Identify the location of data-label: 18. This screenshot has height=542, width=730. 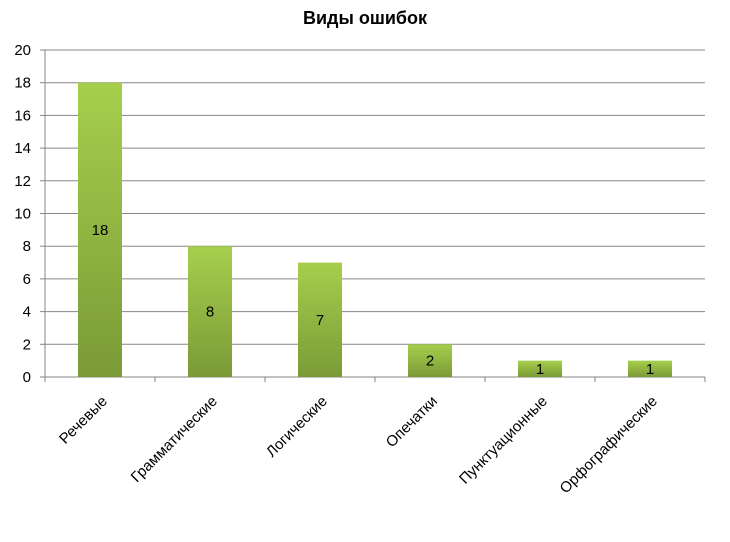
(100, 230).